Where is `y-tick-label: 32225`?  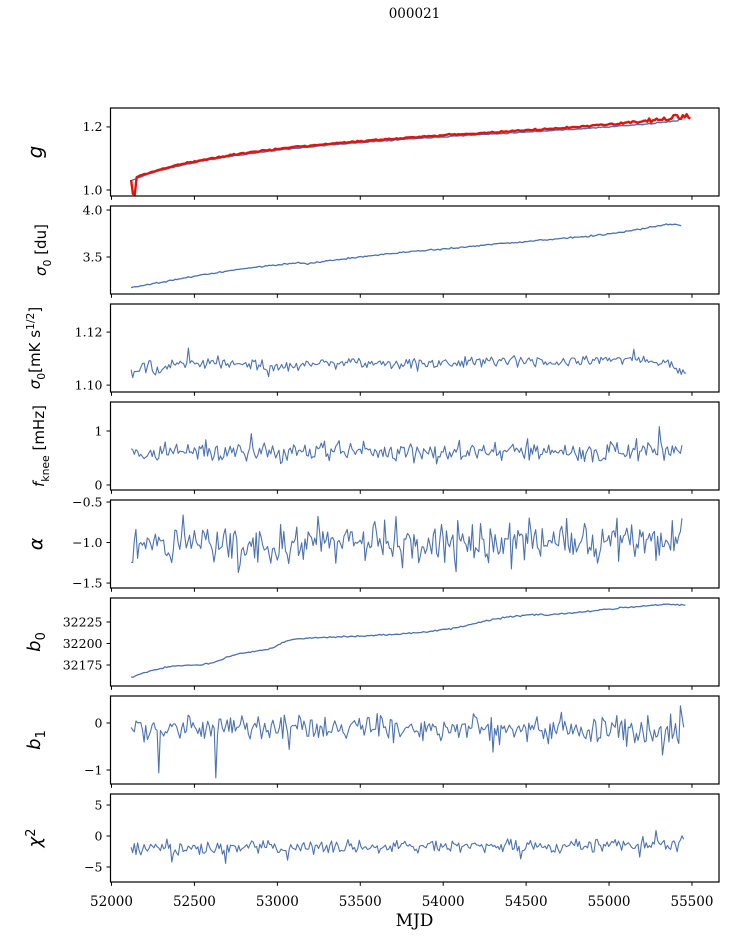 y-tick-label: 32225 is located at coordinates (83, 621).